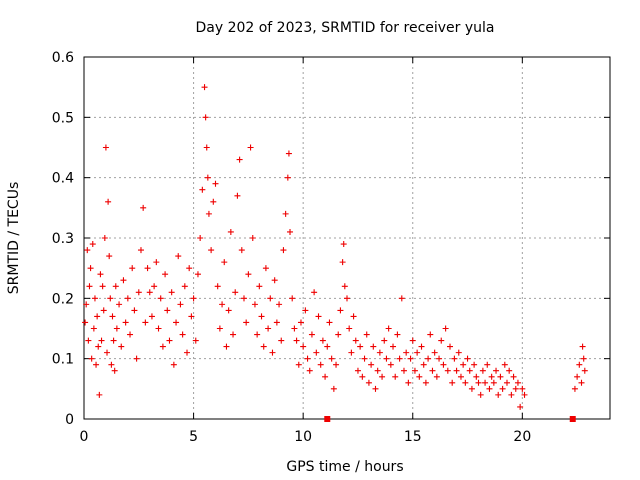 This screenshot has width=640, height=480. What do you see at coordinates (14, 238) in the screenshot?
I see `y-axis-label: SRMTID / TECUs` at bounding box center [14, 238].